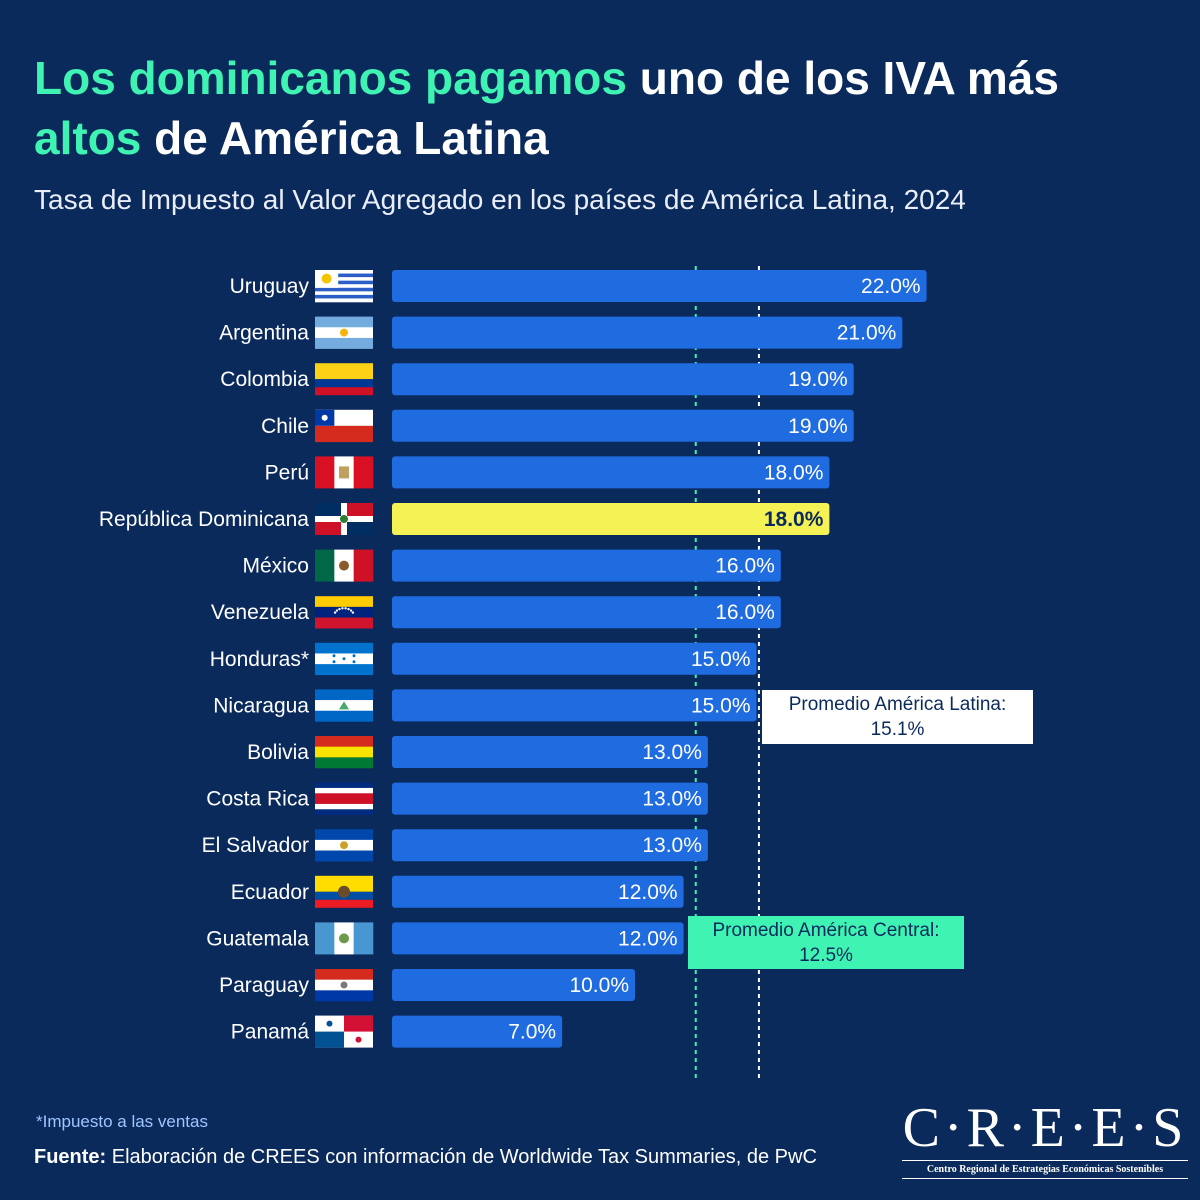  I want to click on el-salvador-flag, so click(344, 845).